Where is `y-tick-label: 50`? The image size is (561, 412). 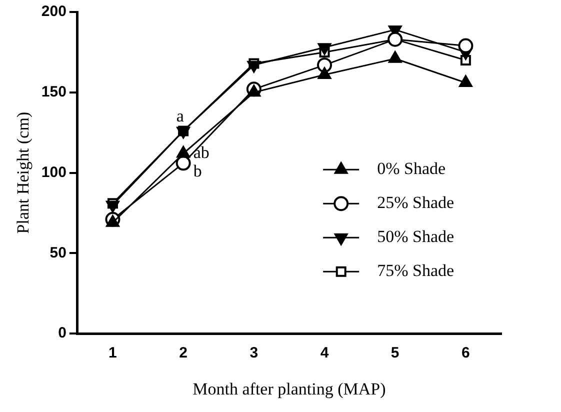 y-tick-label: 50 is located at coordinates (58, 253).